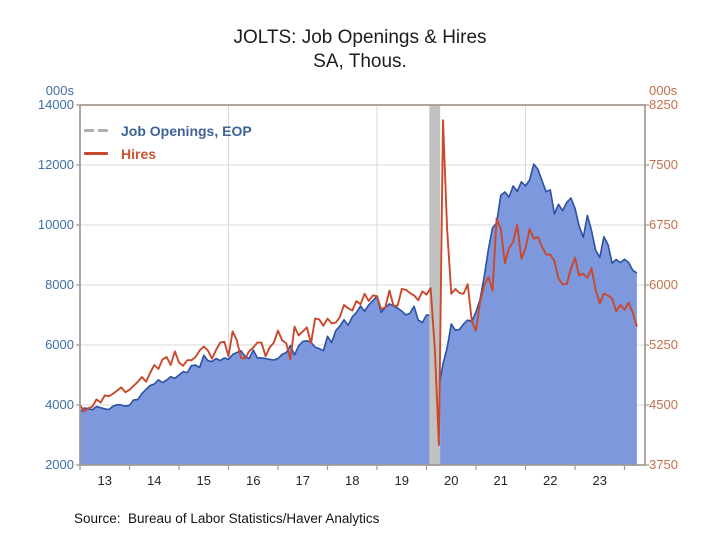  I want to click on chart-subtitle: SA, Thous., so click(360, 61).